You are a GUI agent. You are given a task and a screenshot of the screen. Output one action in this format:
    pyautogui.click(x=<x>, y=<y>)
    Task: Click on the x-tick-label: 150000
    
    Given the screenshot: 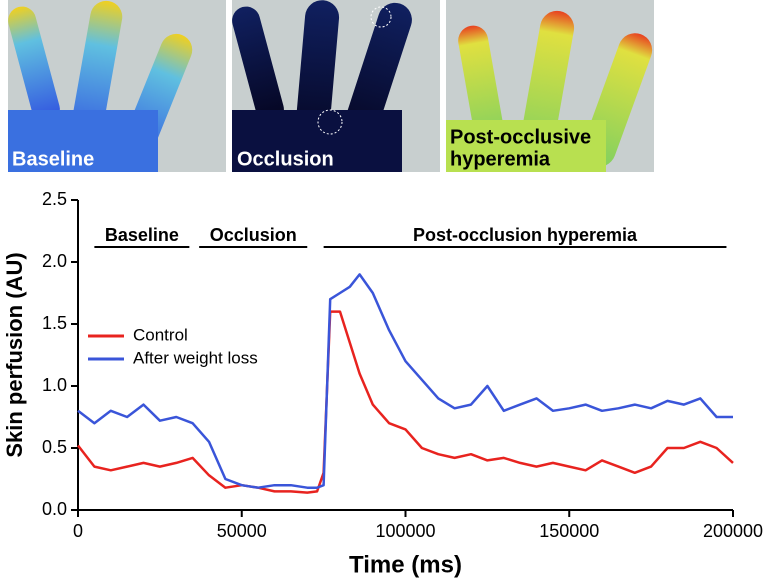 What is the action you would take?
    pyautogui.click(x=569, y=531)
    